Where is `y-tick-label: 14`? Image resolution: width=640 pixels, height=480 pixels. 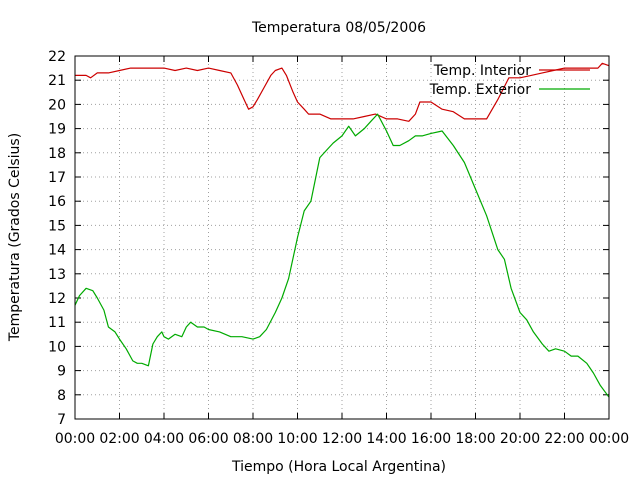 y-tick-label: 14 is located at coordinates (57, 251).